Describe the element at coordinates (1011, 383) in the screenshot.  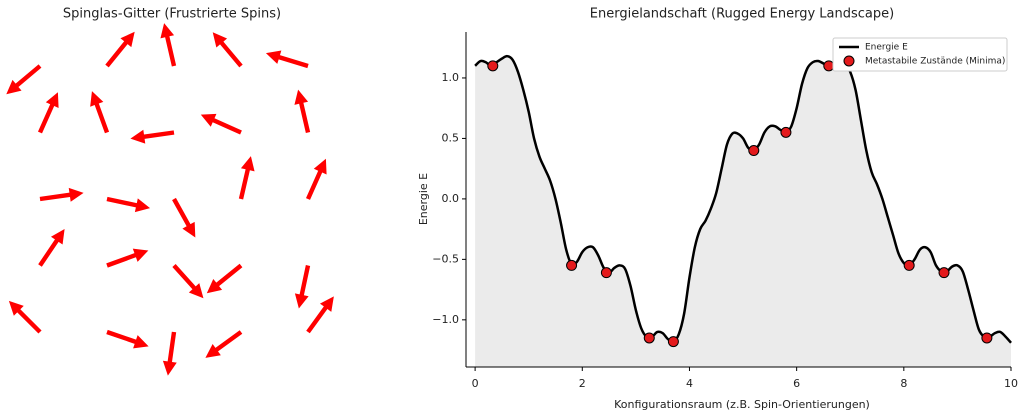
I see `x-tick-label: 10` at that location.